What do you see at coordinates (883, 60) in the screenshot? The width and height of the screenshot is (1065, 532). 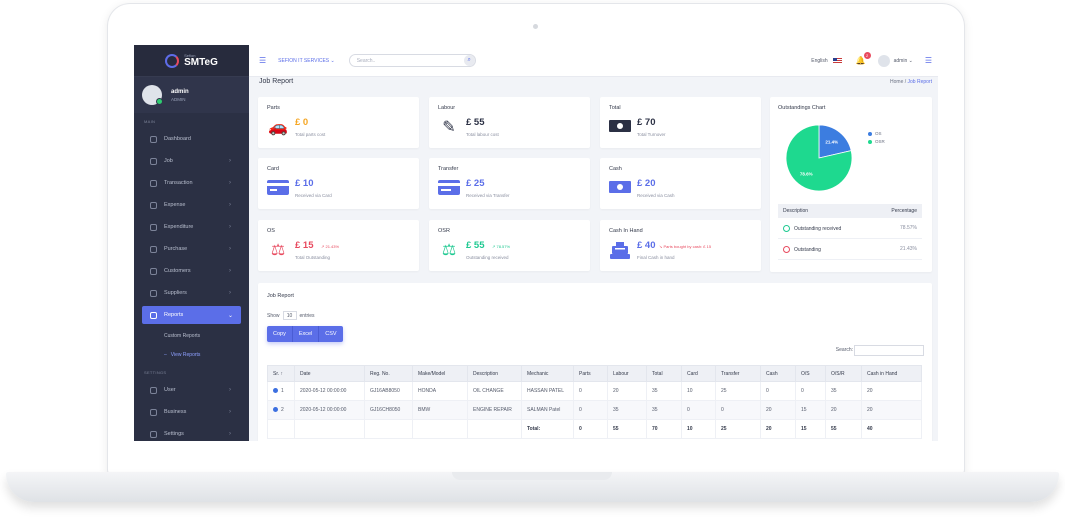 I see `avatar` at bounding box center [883, 60].